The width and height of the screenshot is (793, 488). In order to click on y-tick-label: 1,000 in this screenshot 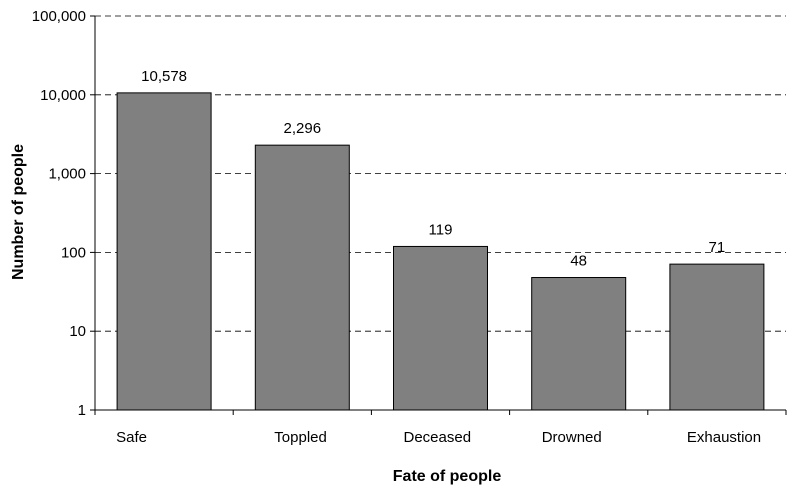, I will do `click(67, 174)`.